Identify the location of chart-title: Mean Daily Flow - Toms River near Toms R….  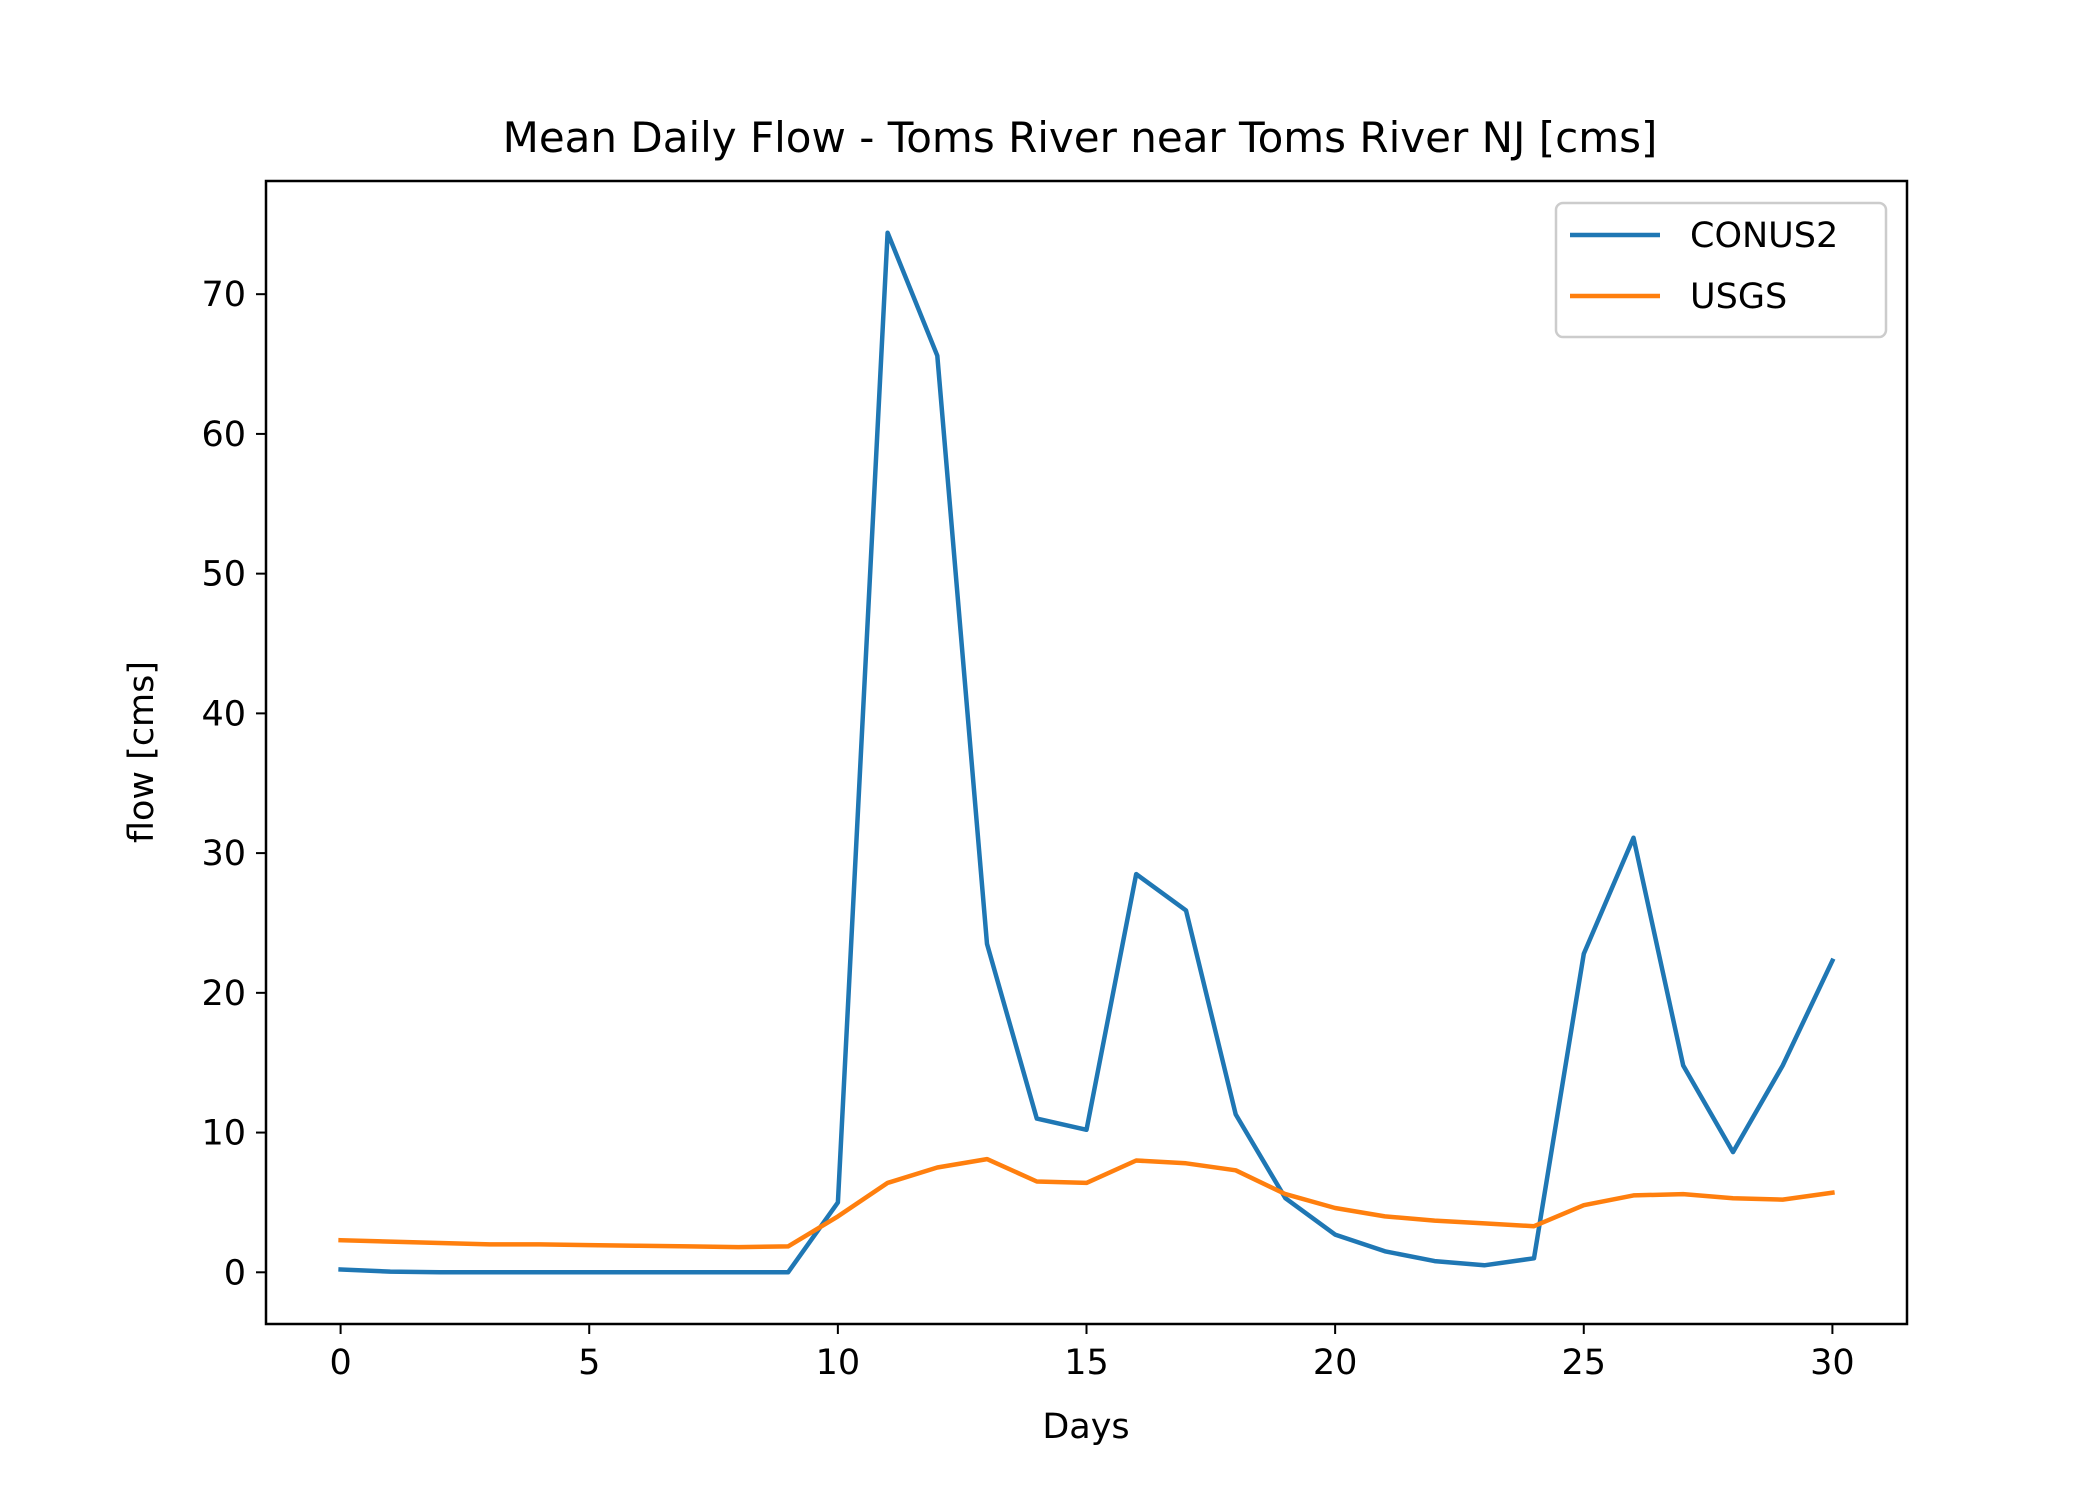
(1080, 137).